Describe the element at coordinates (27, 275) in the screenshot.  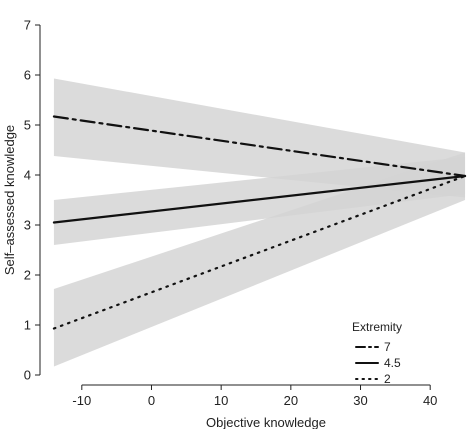
I see `y-tick-label: 2` at that location.